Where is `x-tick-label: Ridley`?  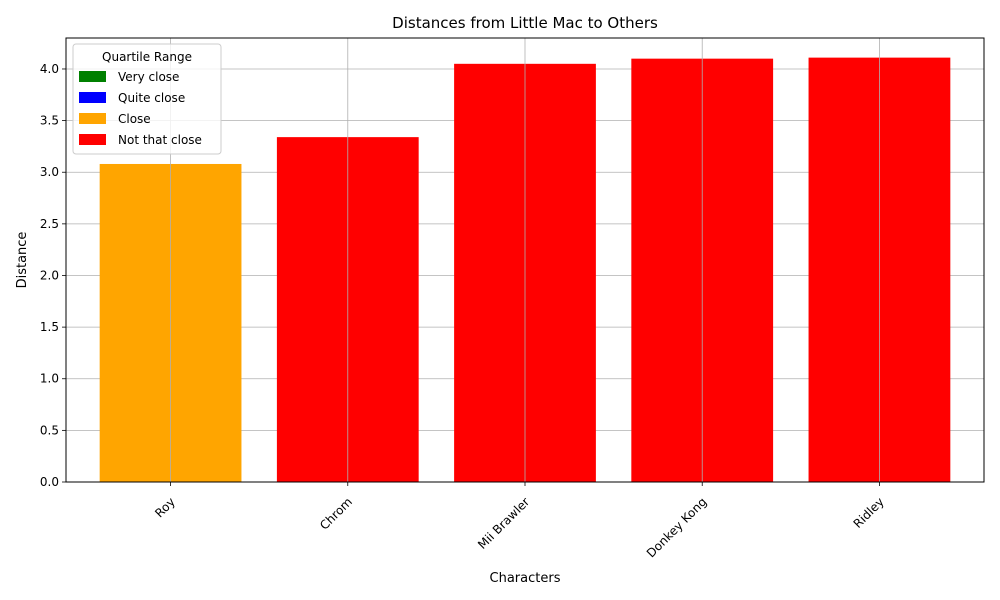 x-tick-label: Ridley is located at coordinates (869, 513).